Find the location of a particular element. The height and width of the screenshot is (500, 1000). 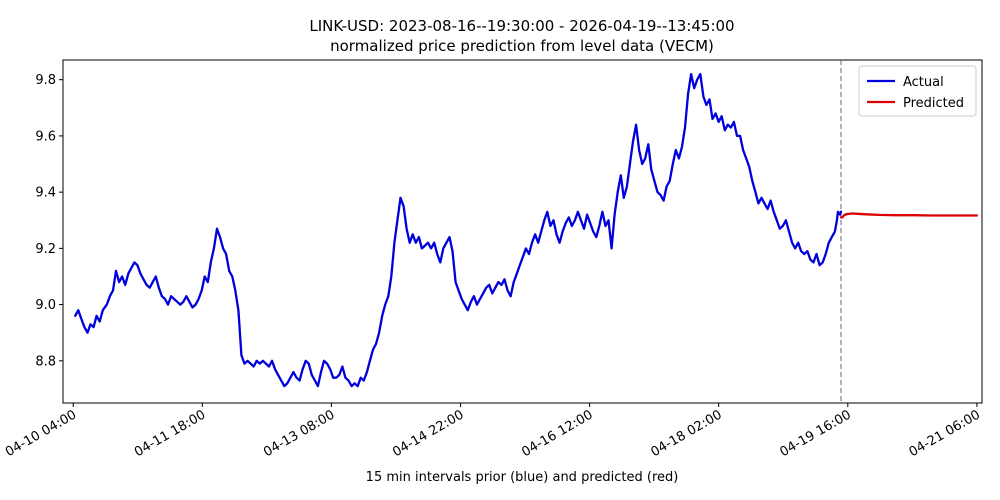

legend-box is located at coordinates (917, 91).